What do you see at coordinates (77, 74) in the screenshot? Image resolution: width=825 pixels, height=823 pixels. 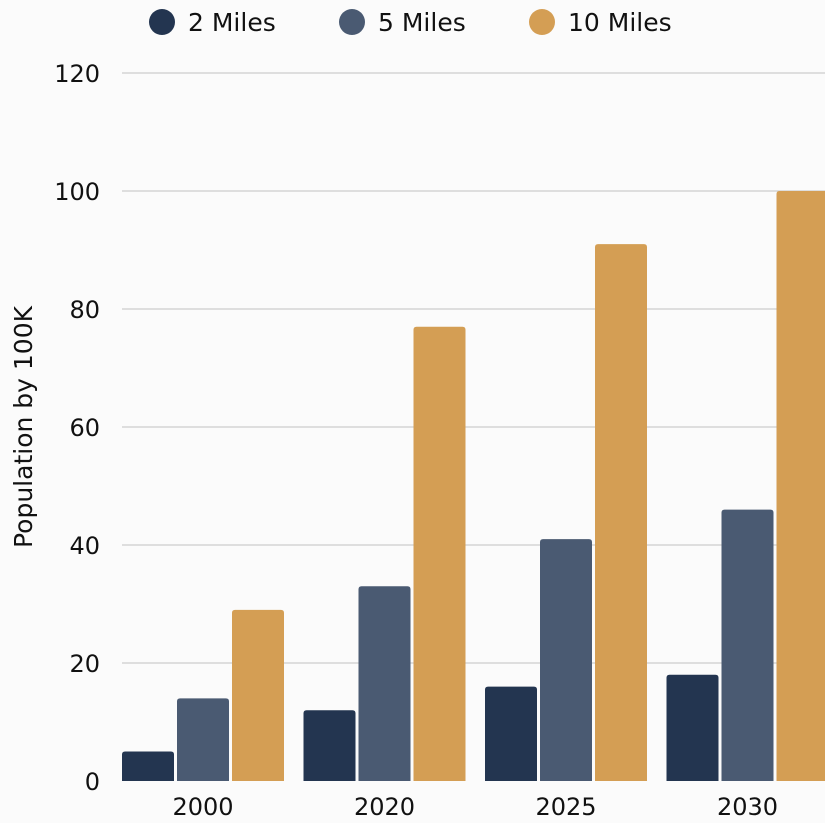 I see `y-tick-label-120: 120` at bounding box center [77, 74].